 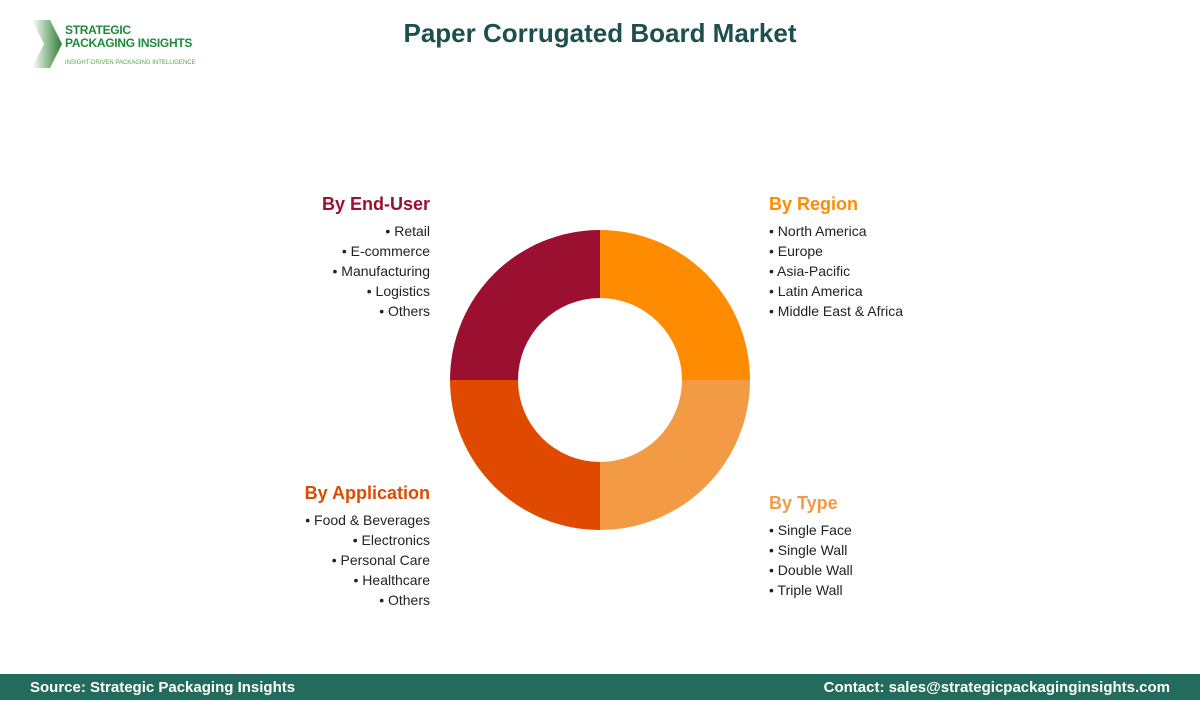 I want to click on list-item: • Asia-Pacific, so click(x=810, y=271).